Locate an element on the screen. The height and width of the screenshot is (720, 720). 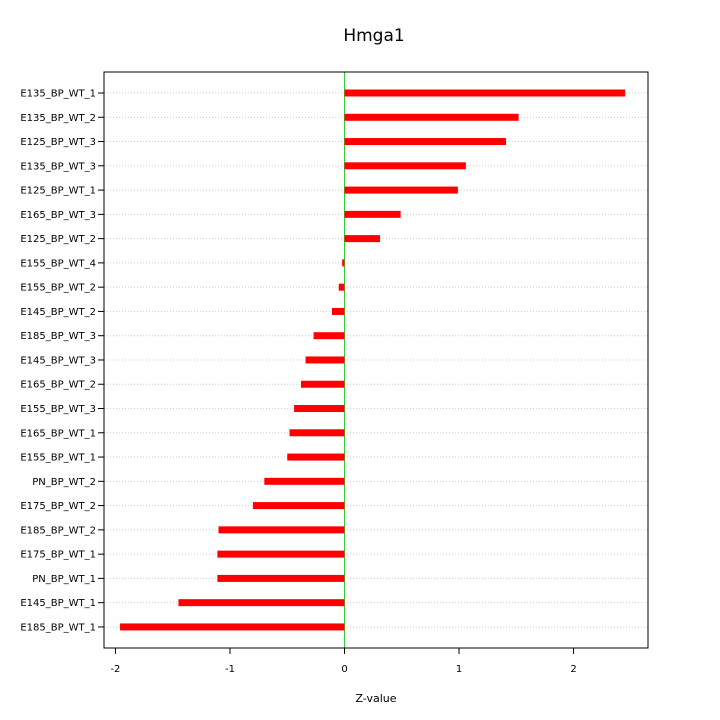
x-tick-label: 0 is located at coordinates (344, 669).